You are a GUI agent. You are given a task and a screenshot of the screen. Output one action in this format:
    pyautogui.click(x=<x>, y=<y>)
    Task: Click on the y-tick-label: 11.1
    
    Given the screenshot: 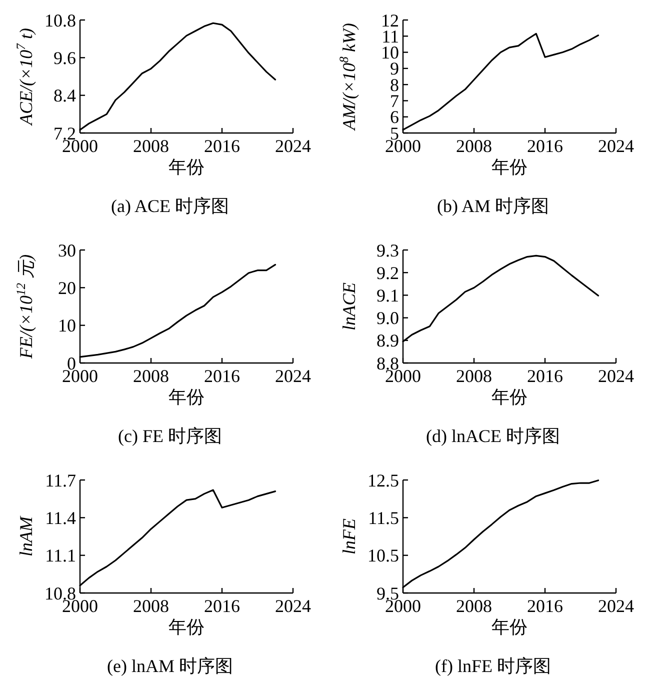 What is the action you would take?
    pyautogui.click(x=60, y=556)
    